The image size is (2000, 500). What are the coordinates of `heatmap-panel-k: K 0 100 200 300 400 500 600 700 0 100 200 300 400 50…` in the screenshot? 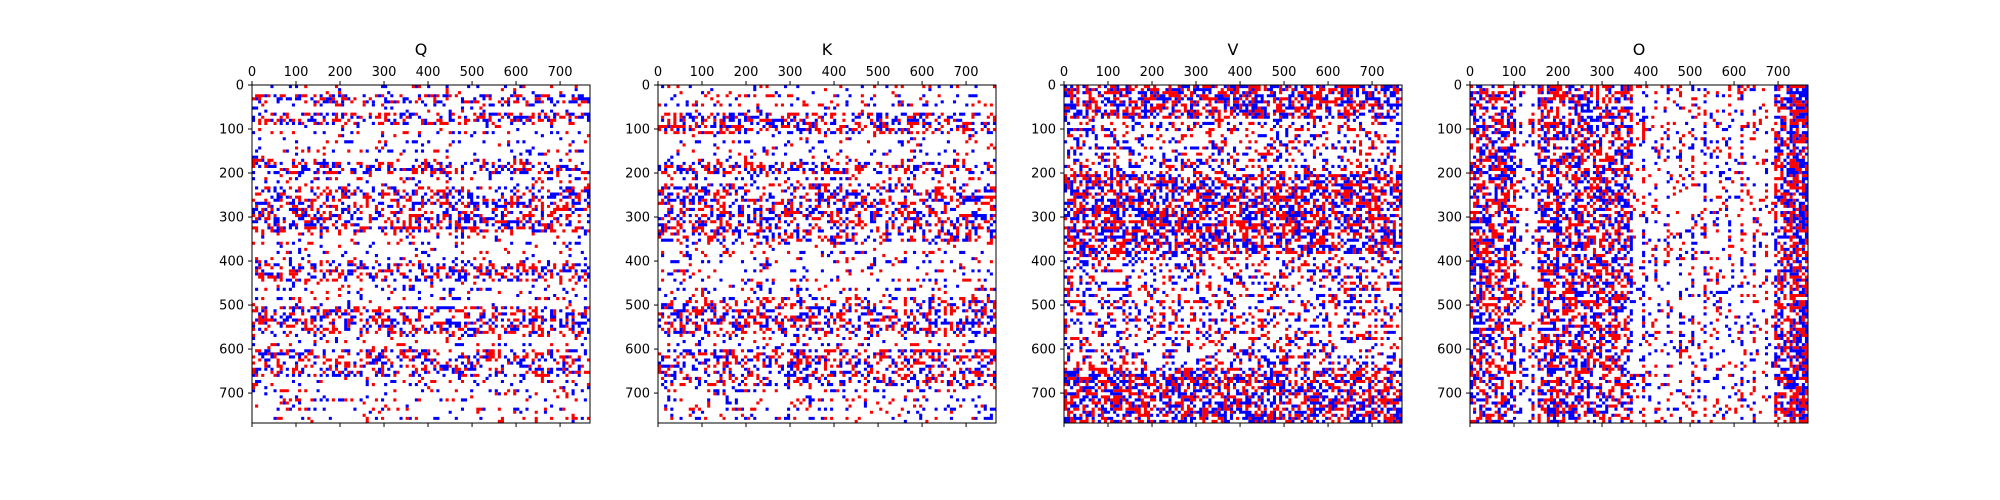 It's located at (811, 233).